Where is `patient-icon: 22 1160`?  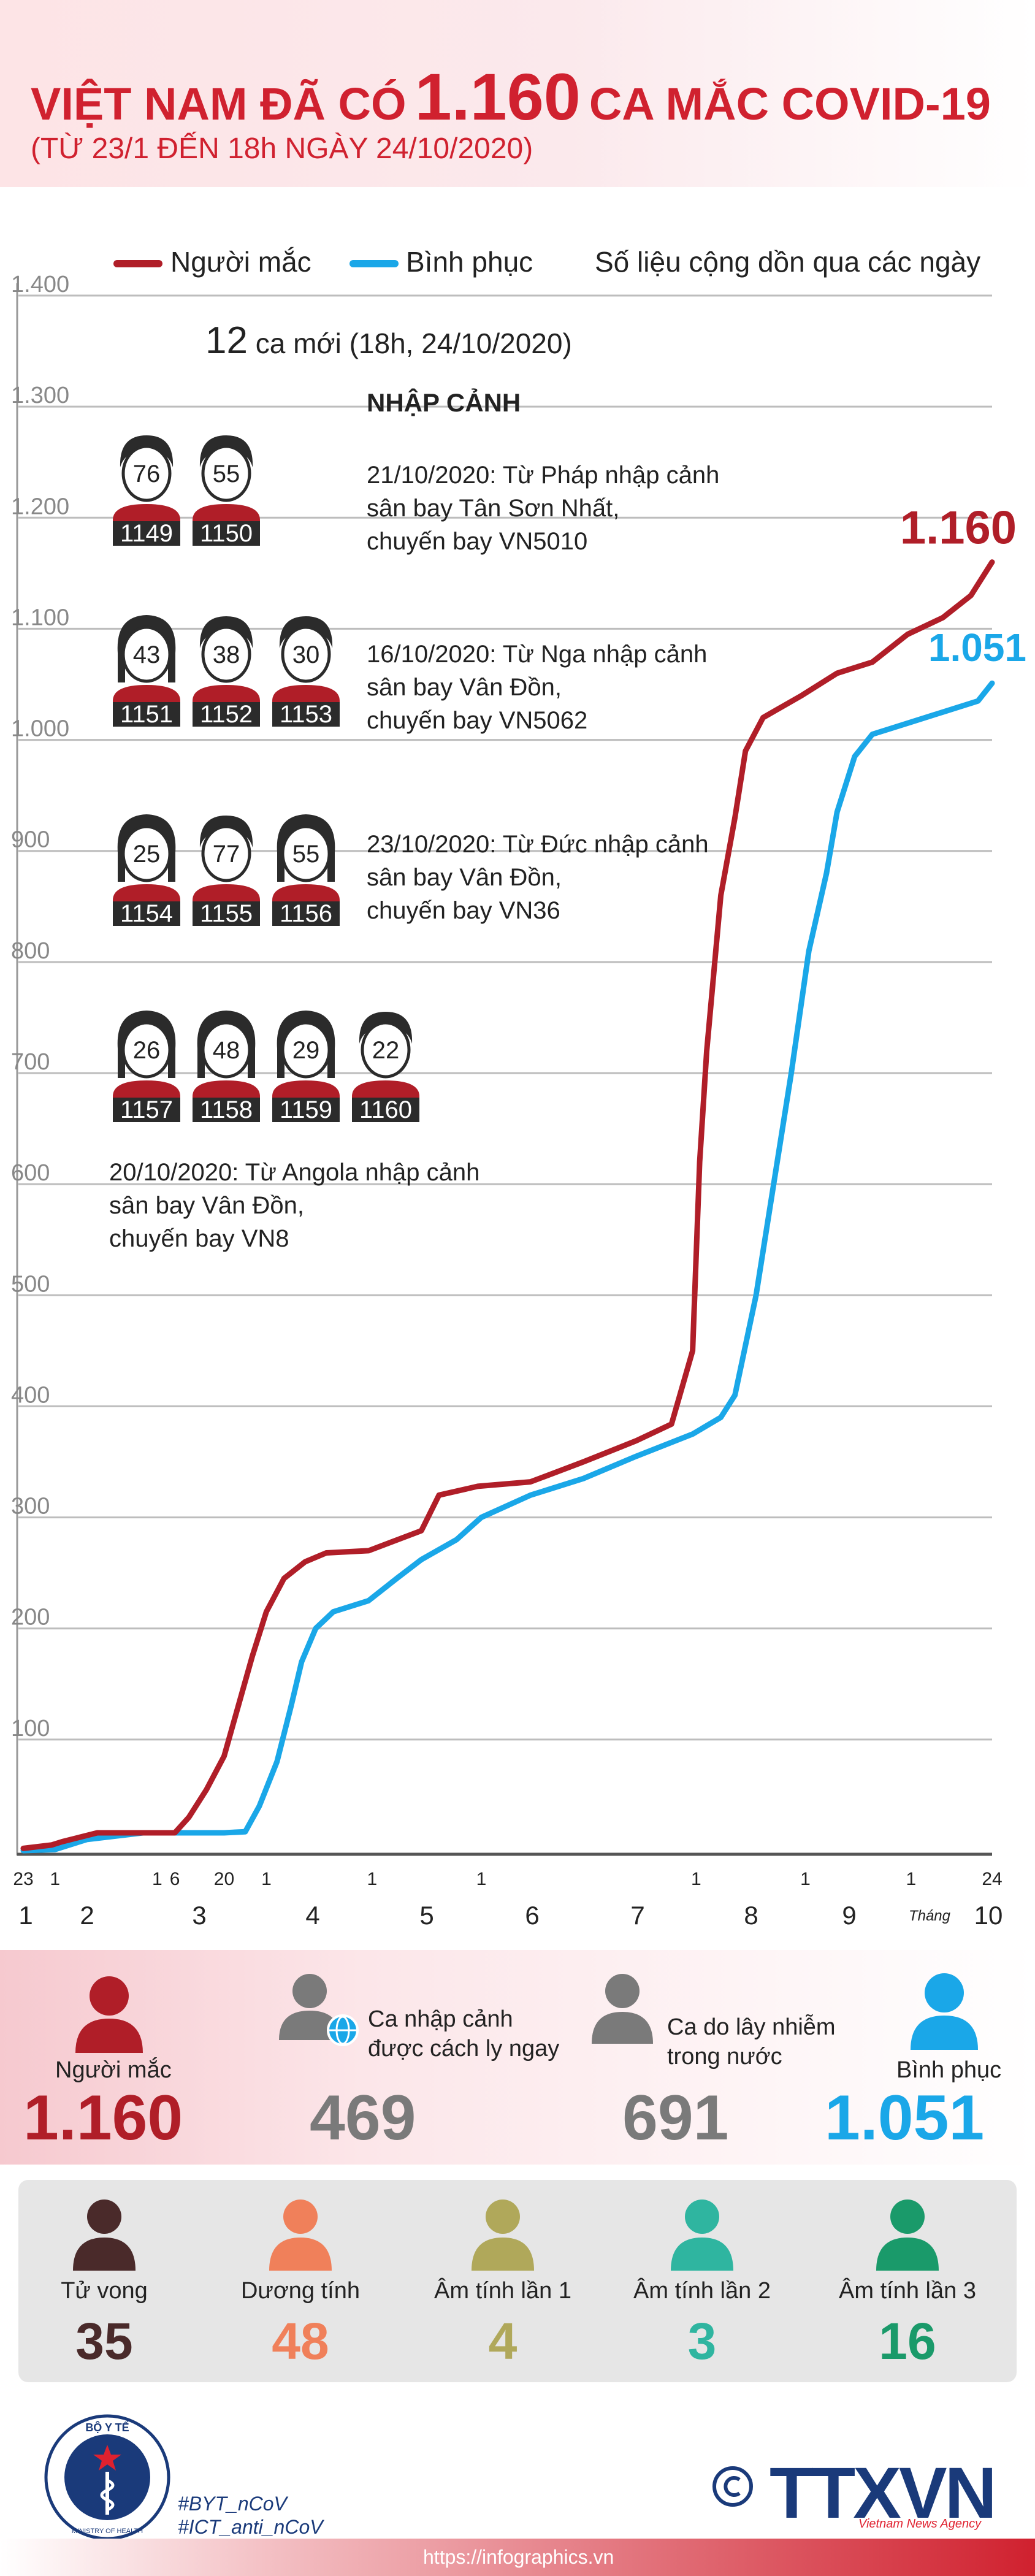 patient-icon: 22 1160 is located at coordinates (385, 1067).